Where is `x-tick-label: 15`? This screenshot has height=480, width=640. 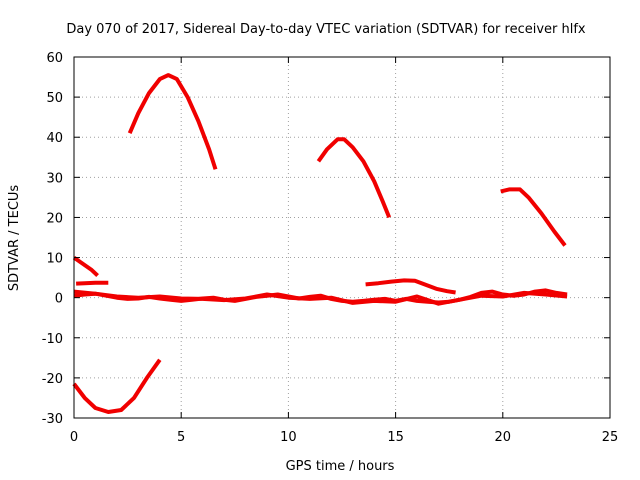
x-tick-label: 15 is located at coordinates (395, 437).